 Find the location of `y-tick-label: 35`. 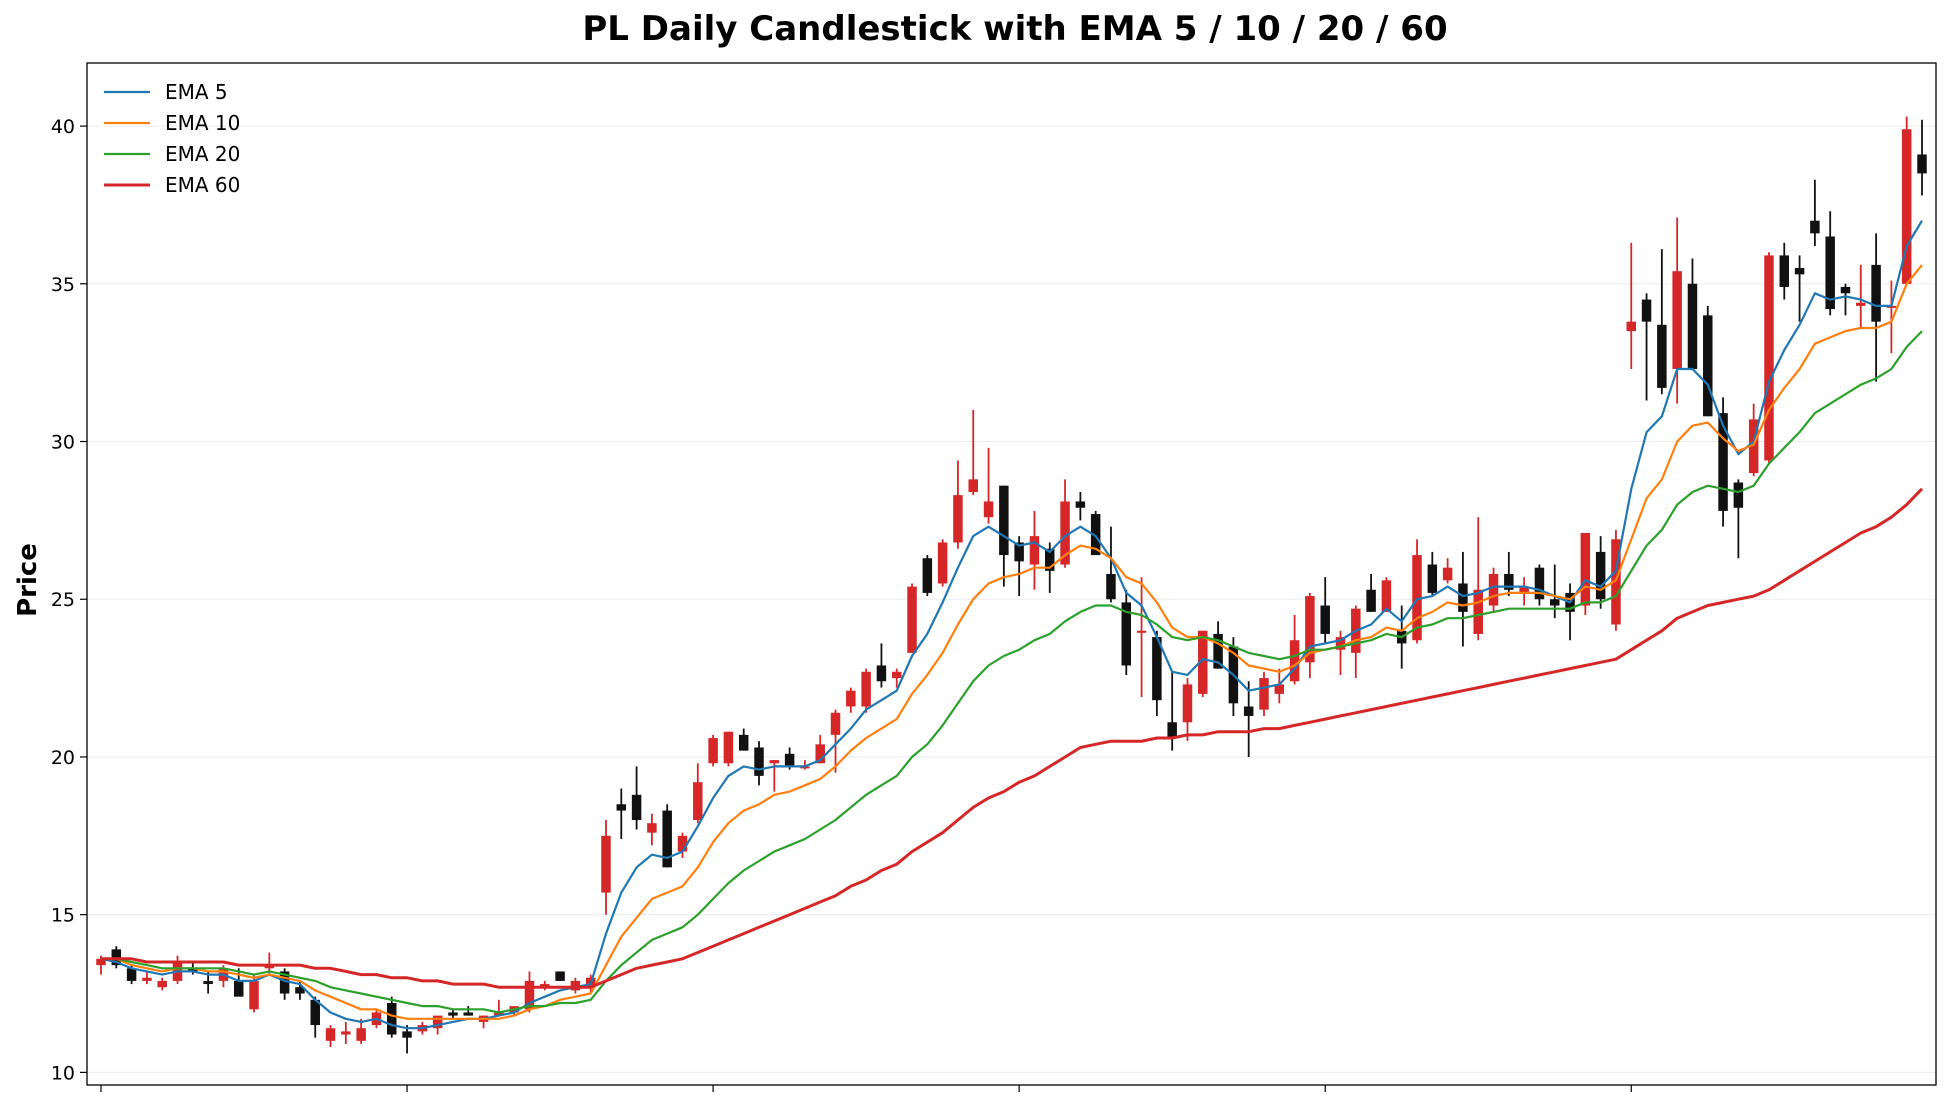

y-tick-label: 35 is located at coordinates (63, 285).